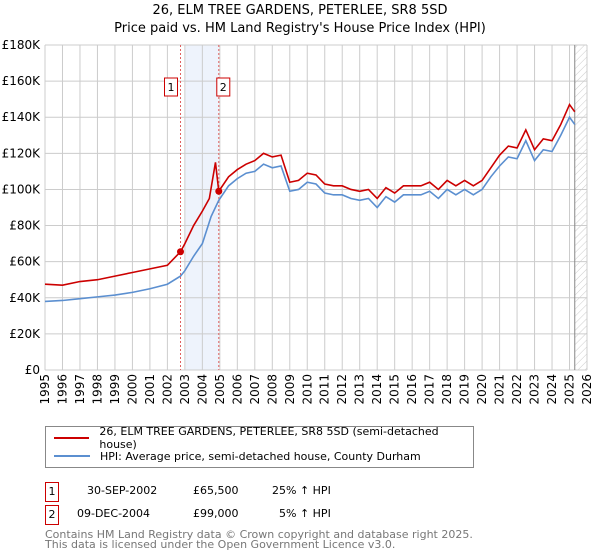 This screenshot has width=600, height=560. I want to click on x-tick-label: 2017, so click(430, 389).